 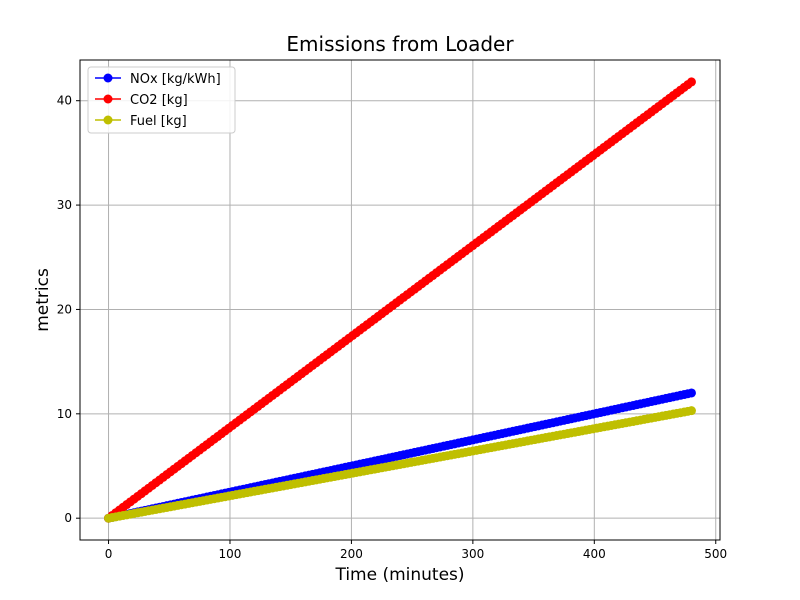 I want to click on x-axis-title: Time (minutes), so click(x=399, y=575).